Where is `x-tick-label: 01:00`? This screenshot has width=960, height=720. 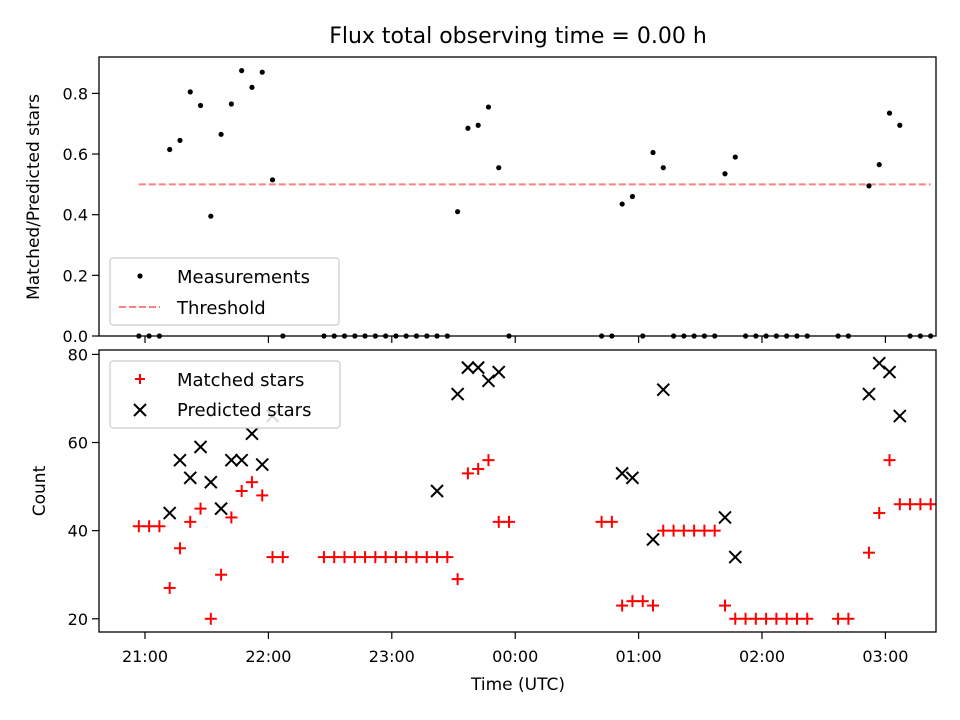 x-tick-label: 01:00 is located at coordinates (639, 656).